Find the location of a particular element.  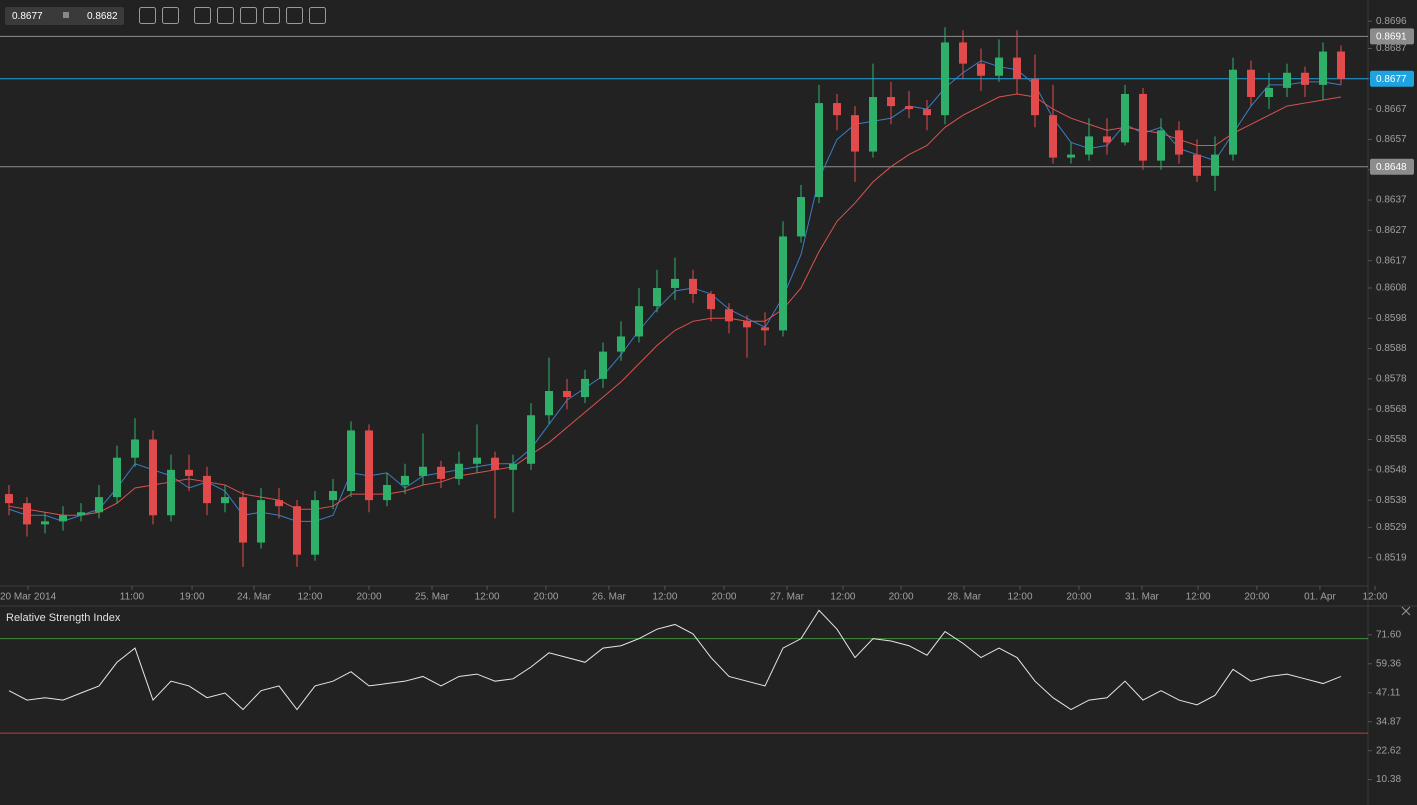

indicator-title: Relative Strength Index is located at coordinates (63, 618).